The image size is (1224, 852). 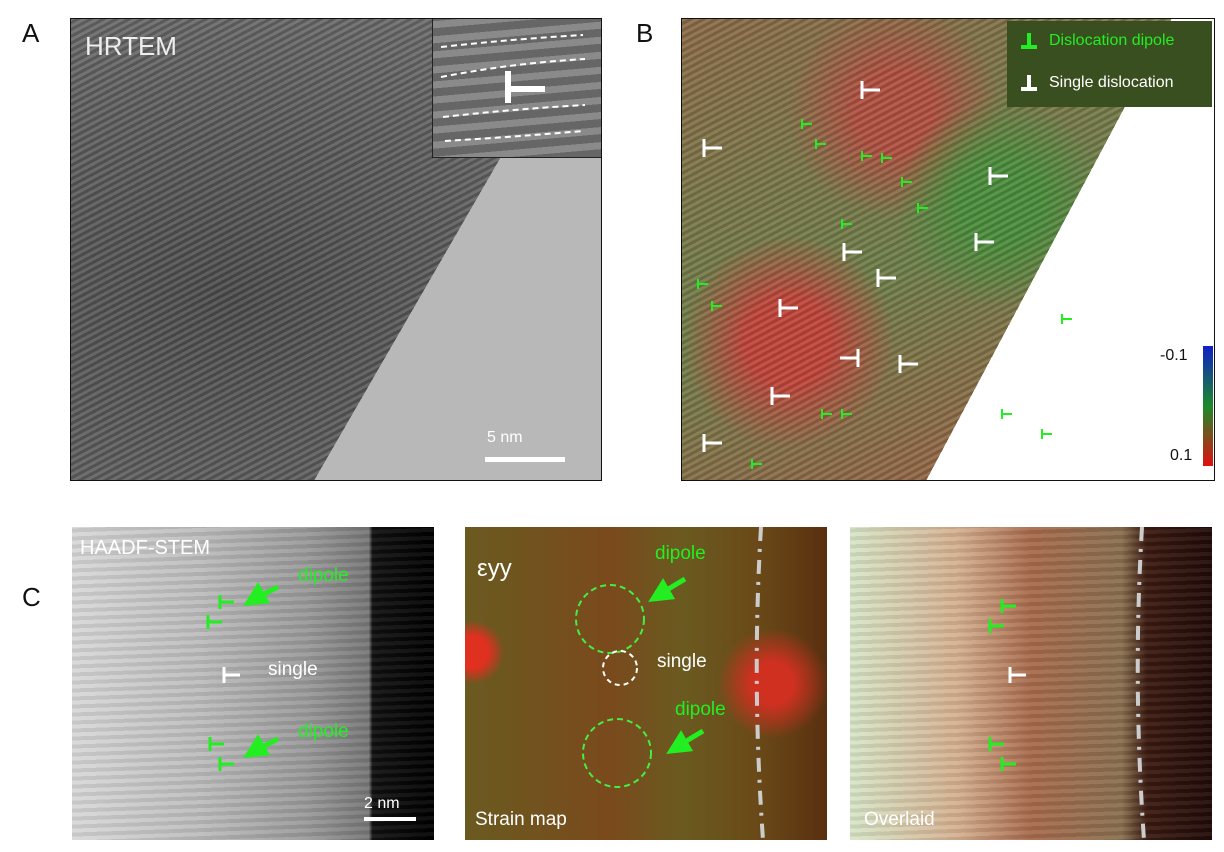 I want to click on strain-symbol: εyy, so click(x=494, y=568).